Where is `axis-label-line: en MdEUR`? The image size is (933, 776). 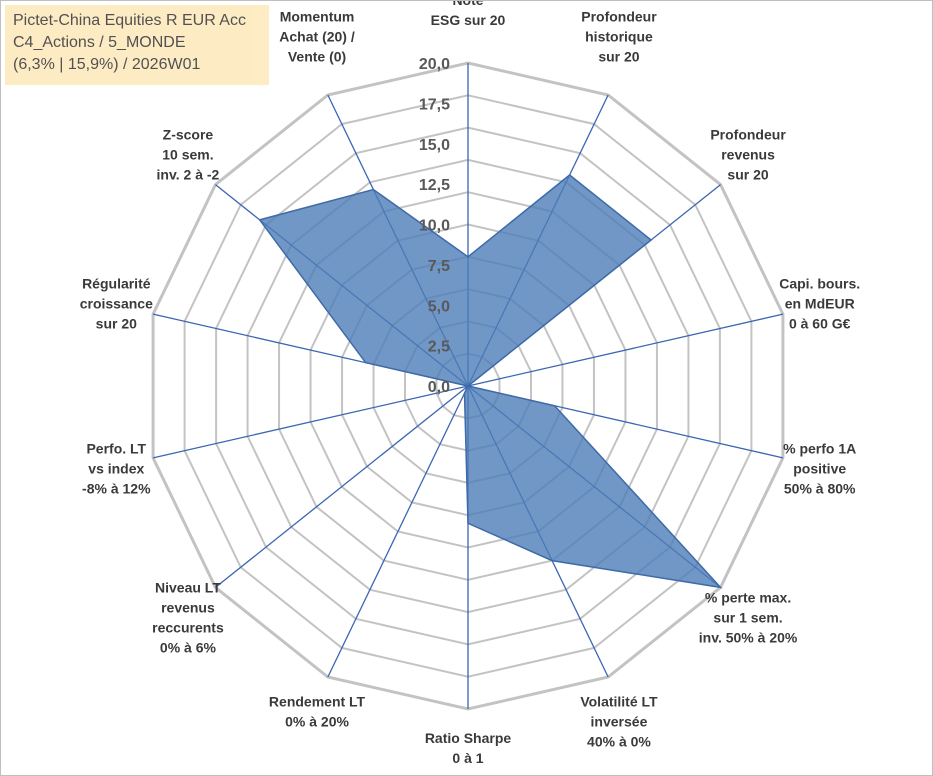 axis-label-line: en MdEUR is located at coordinates (820, 303).